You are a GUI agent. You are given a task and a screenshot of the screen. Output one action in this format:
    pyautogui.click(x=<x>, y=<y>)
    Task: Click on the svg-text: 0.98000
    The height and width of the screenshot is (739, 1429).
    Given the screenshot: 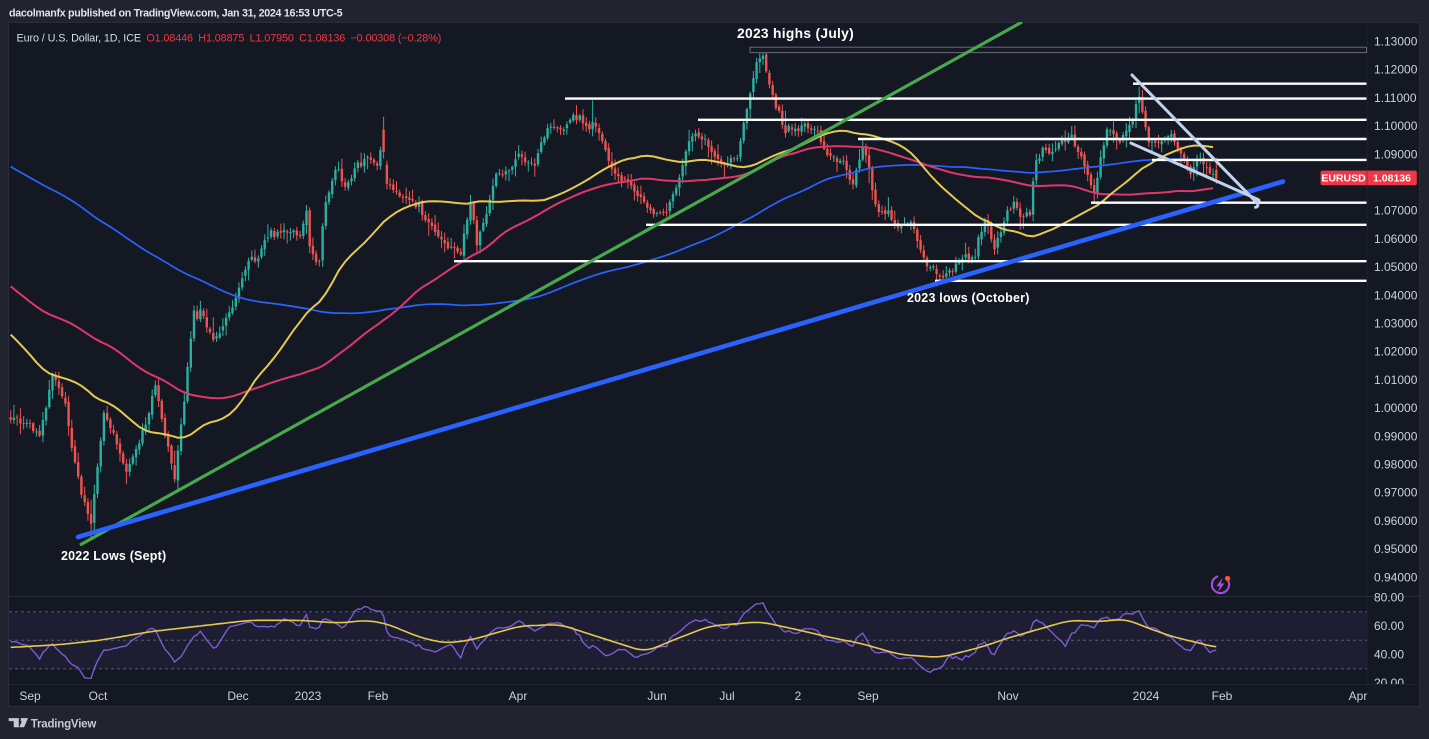 What is the action you would take?
    pyautogui.click(x=1396, y=465)
    